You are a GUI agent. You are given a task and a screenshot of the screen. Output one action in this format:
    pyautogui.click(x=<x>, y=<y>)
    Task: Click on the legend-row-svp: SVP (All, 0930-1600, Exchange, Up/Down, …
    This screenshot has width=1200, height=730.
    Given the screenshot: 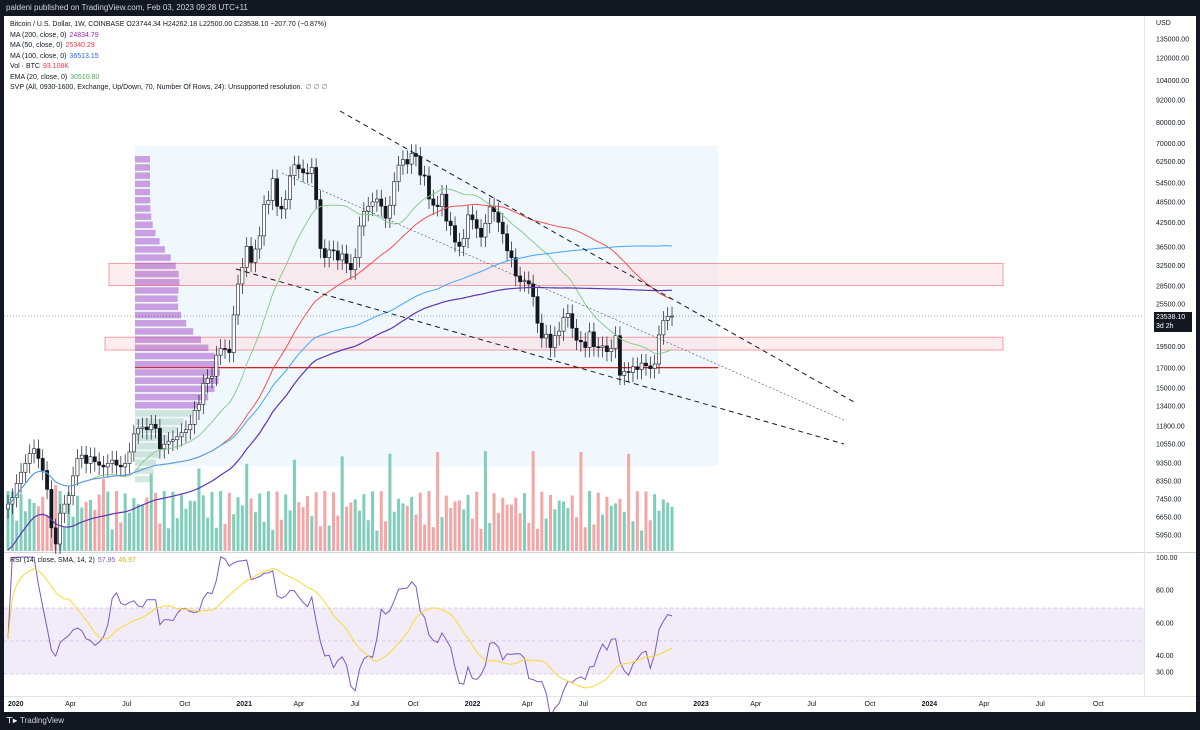 What is the action you would take?
    pyautogui.click(x=169, y=88)
    